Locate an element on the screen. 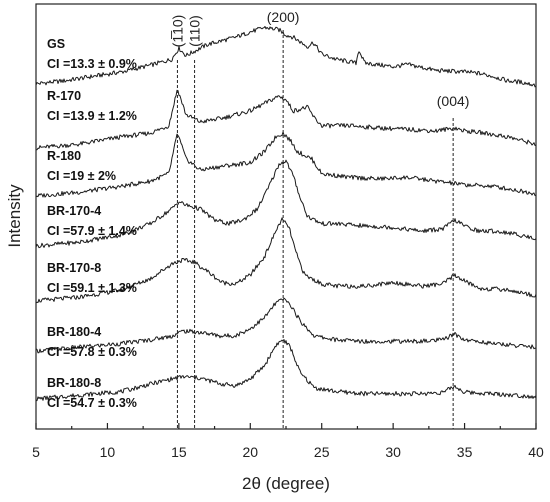 Image resolution: width=550 pixels, height=502 pixels. crystallinity-index-br-170-4: CI =57.9 ± 1.4% is located at coordinates (92, 231).